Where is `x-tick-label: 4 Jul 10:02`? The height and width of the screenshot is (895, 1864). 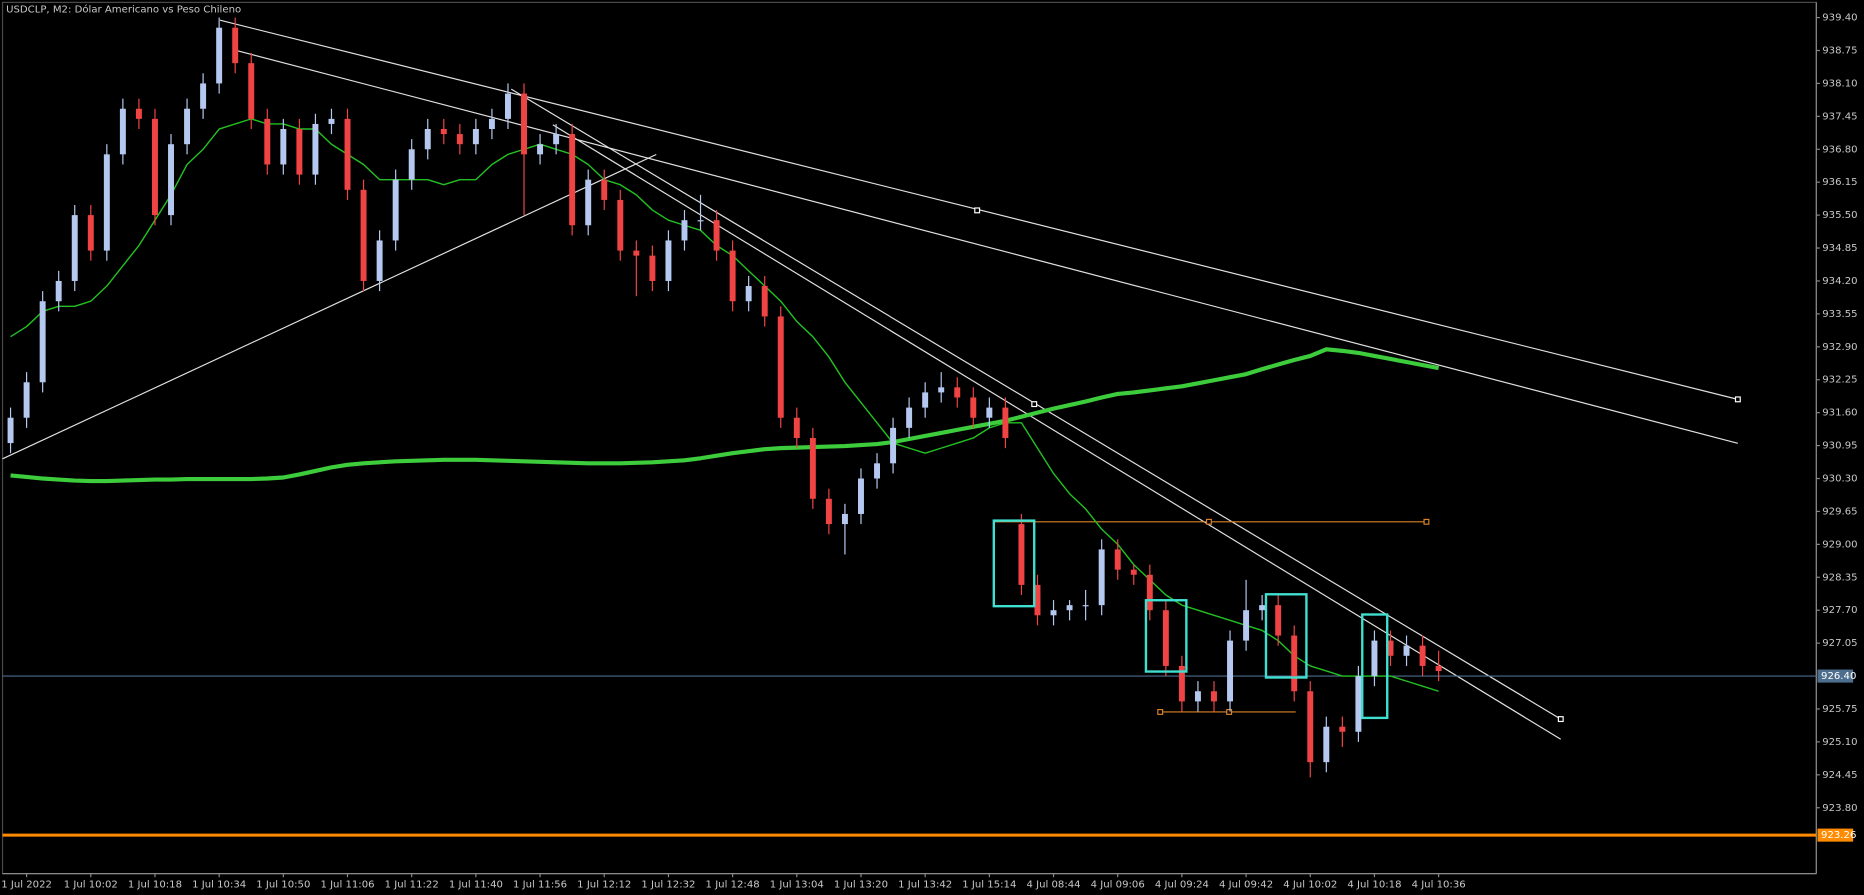 x-tick-label: 4 Jul 10:02 is located at coordinates (1310, 884).